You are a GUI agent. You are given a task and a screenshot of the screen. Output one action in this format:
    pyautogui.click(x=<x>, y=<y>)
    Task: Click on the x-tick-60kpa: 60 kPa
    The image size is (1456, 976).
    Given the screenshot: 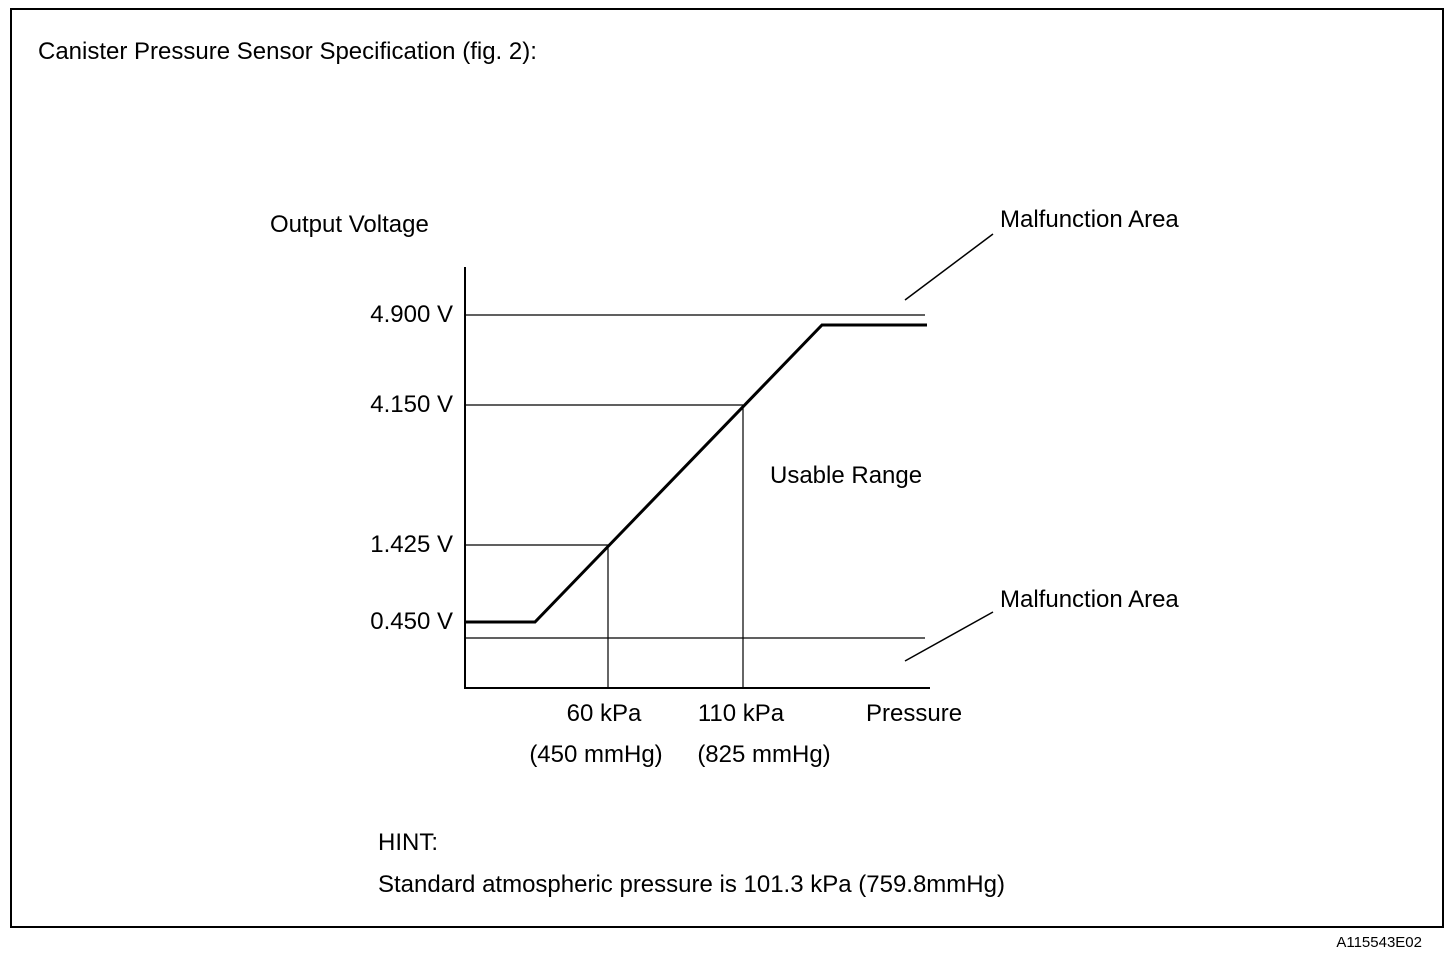 What is the action you would take?
    pyautogui.click(x=604, y=713)
    